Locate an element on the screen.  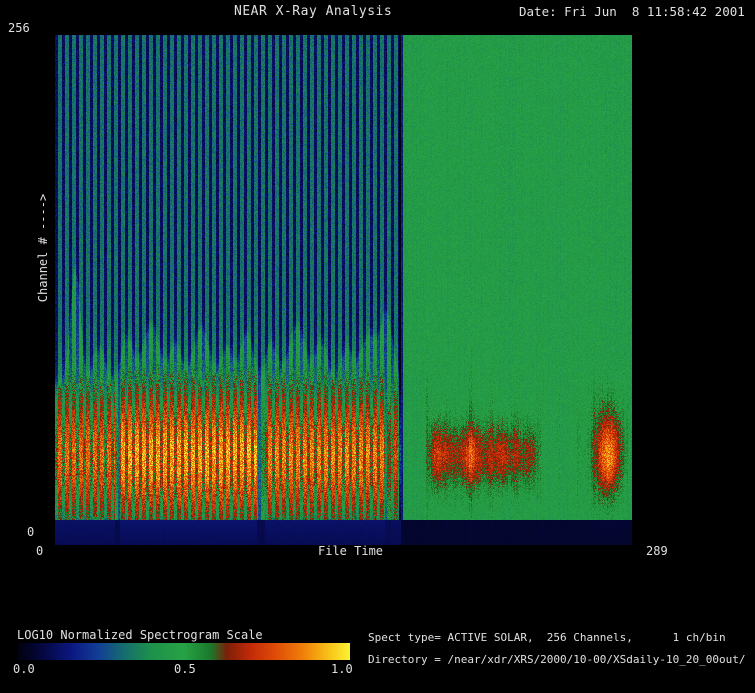
y-axis-title: Channel # ----> is located at coordinates (43, 248).